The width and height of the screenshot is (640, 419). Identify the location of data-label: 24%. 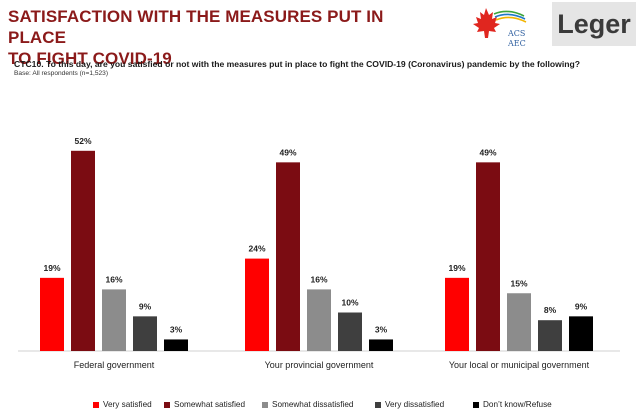
(256, 249).